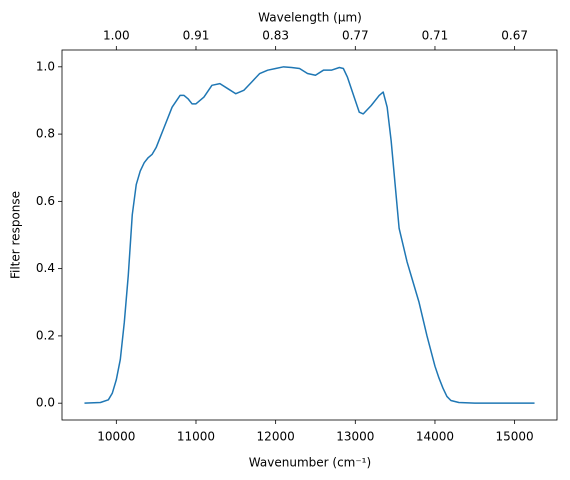  What do you see at coordinates (435, 36) in the screenshot?
I see `x2-tick-label: 0.71` at bounding box center [435, 36].